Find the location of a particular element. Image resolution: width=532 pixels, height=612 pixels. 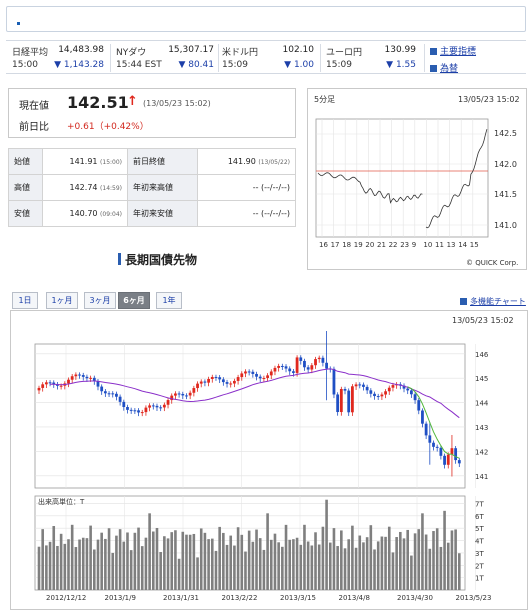

tab-3m: 3ヶ月 is located at coordinates (100, 300).